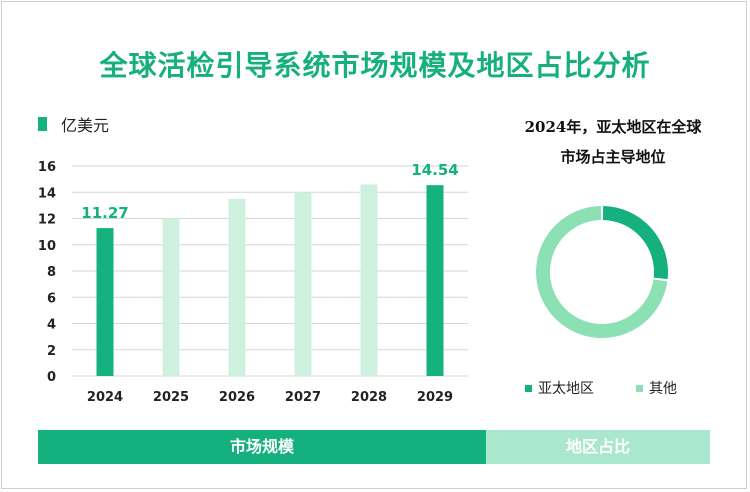  What do you see at coordinates (237, 397) in the screenshot?
I see `x-tick-label: 2026` at bounding box center [237, 397].